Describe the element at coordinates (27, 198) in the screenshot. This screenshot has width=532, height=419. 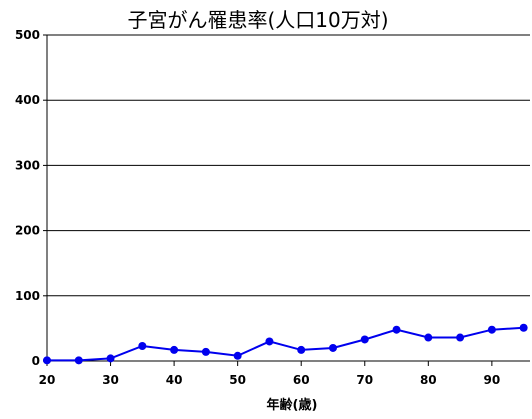
I see `y-tick-labels: 0 100 200 300 400 500` at that location.